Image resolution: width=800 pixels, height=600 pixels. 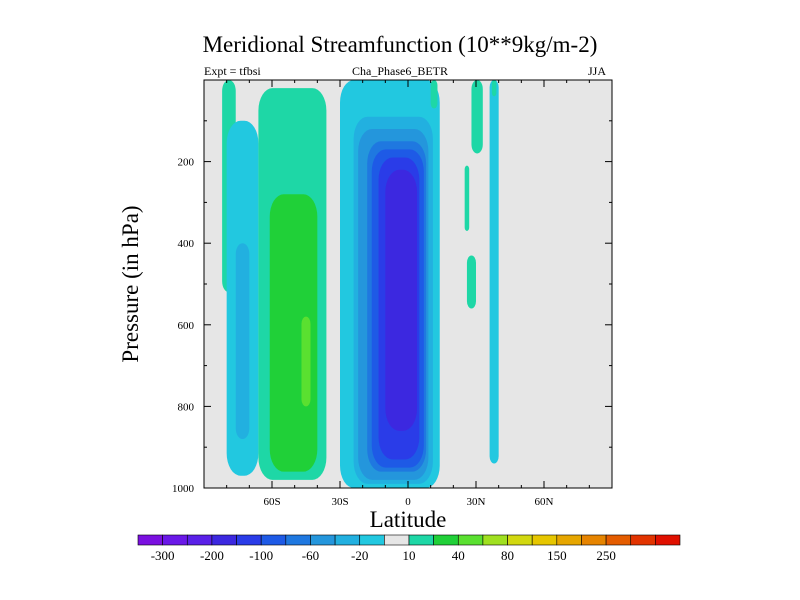 I want to click on x-axis-title: Latitude, so click(x=408, y=519).